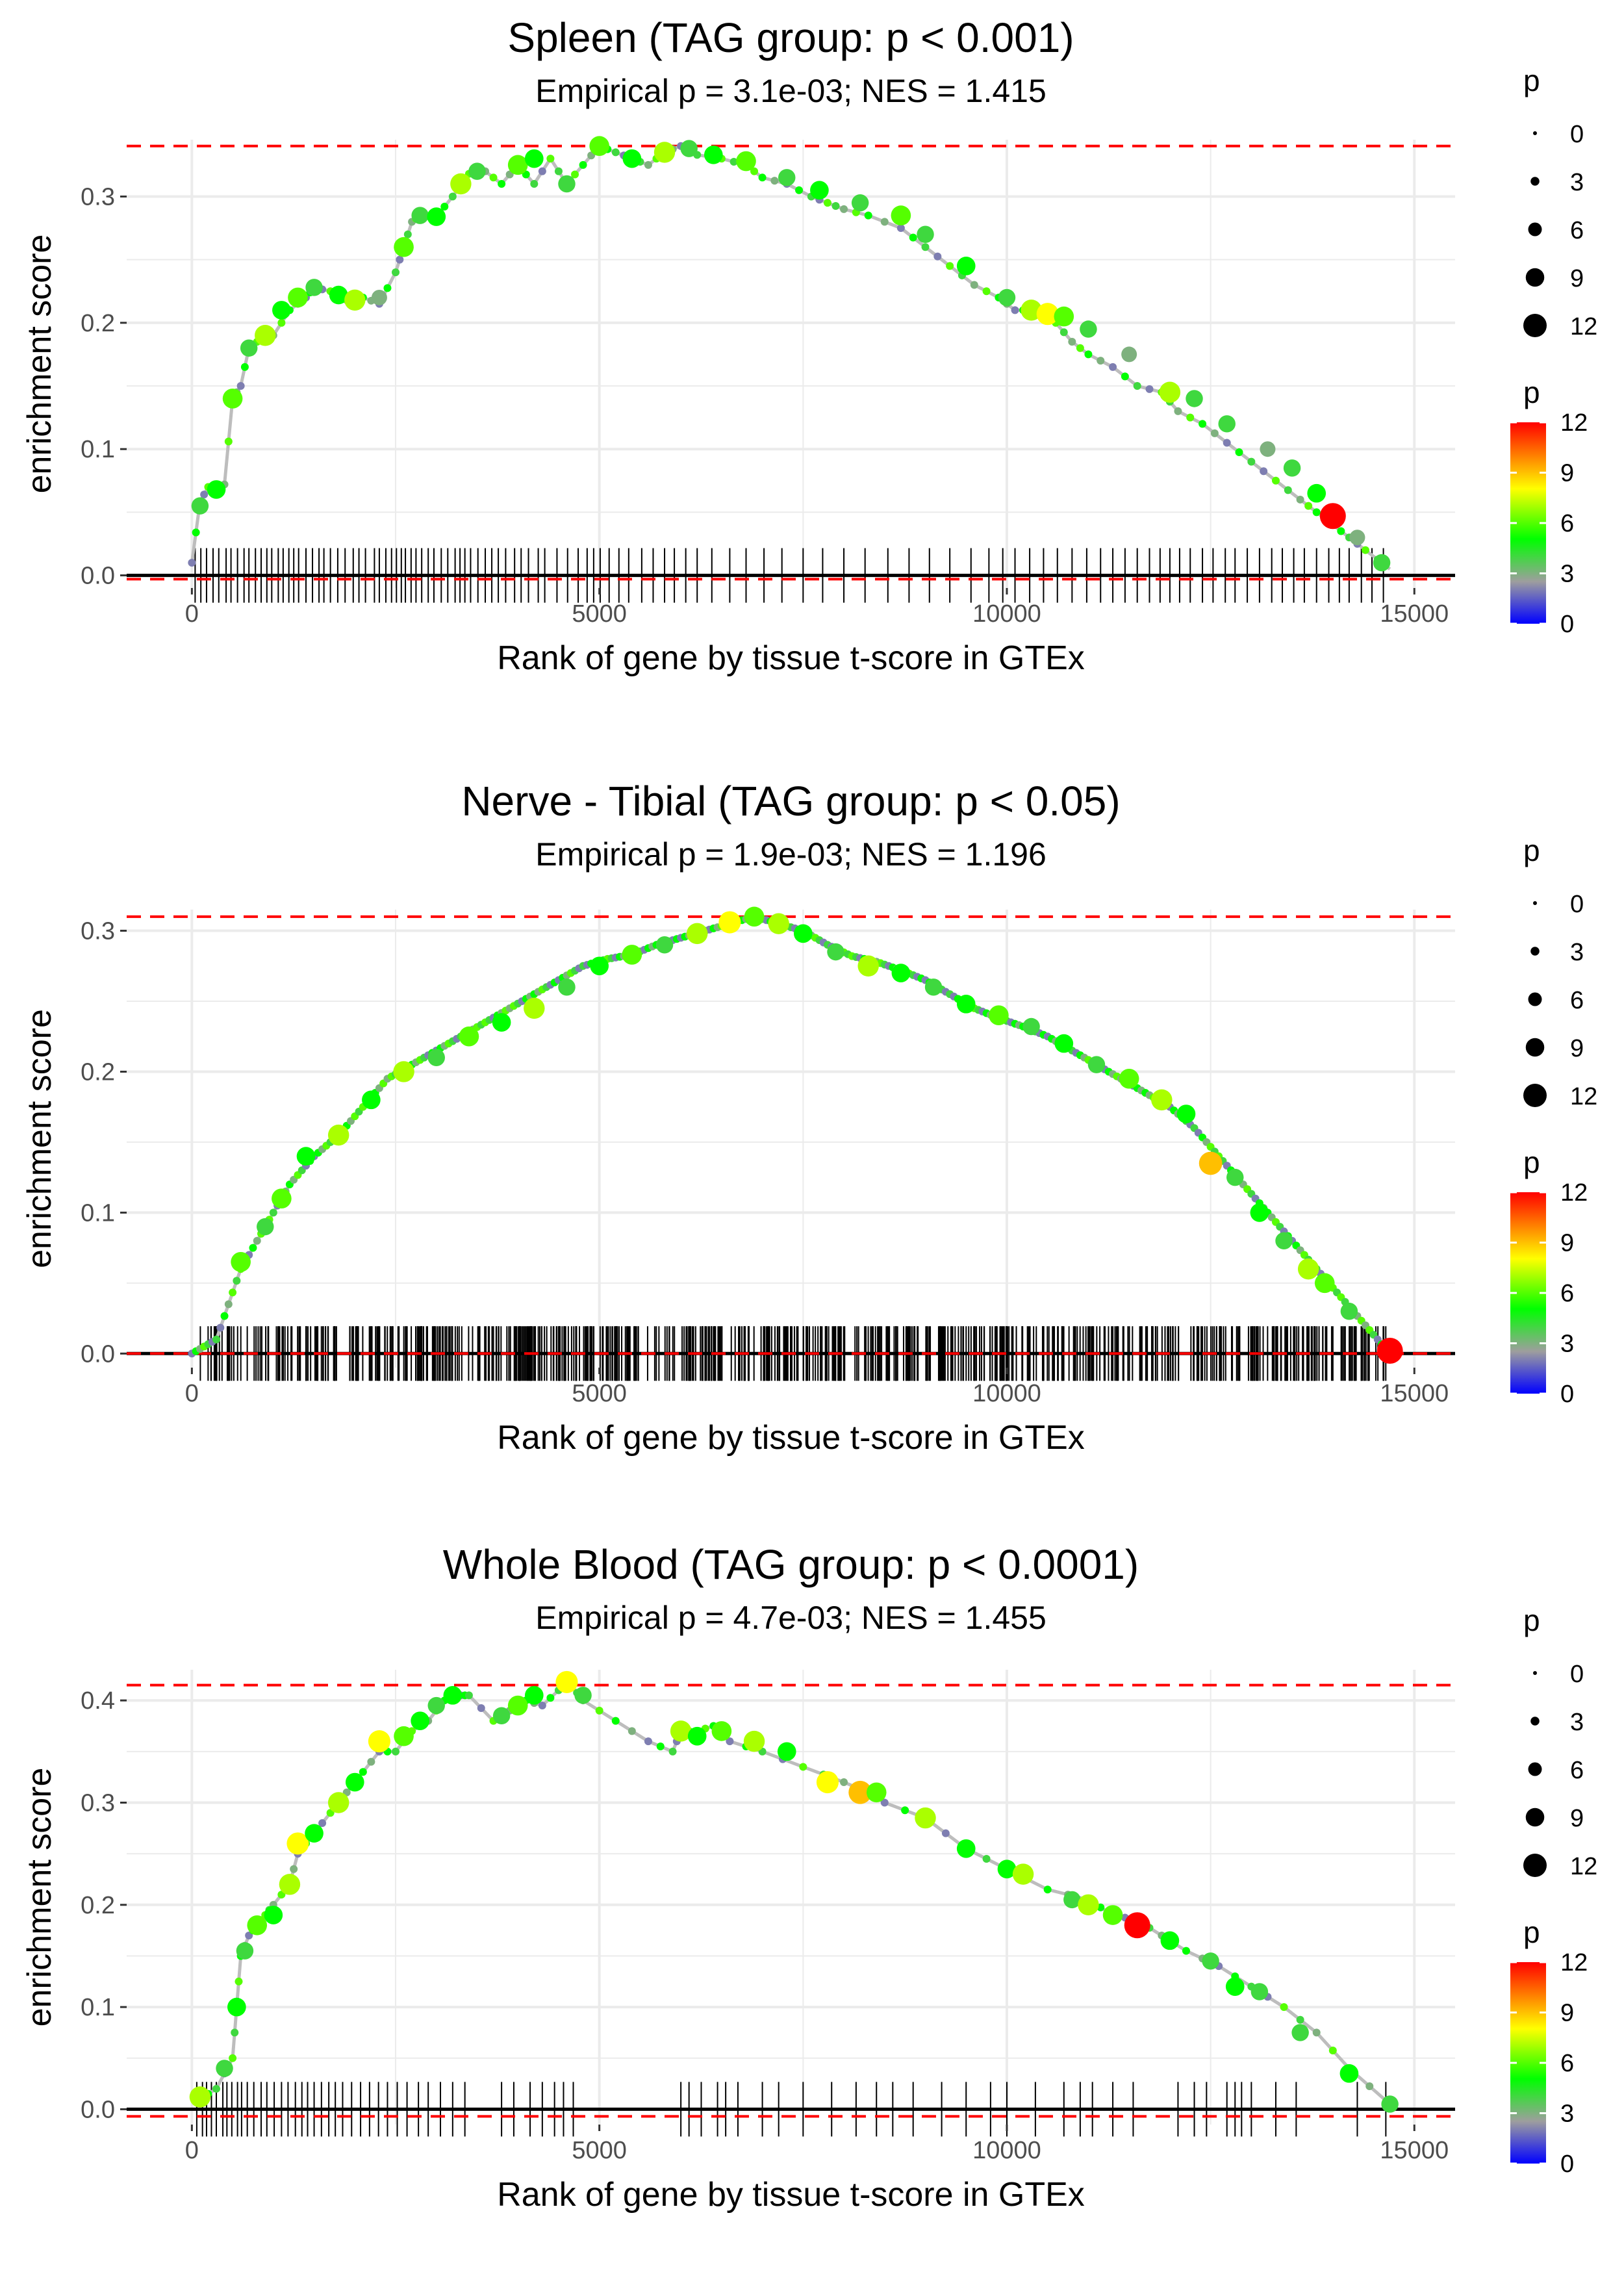  Describe the element at coordinates (1553, 1890) in the screenshot. I see `legend: p 0 3 6 9 12 p 12 9 6 3 0` at that location.